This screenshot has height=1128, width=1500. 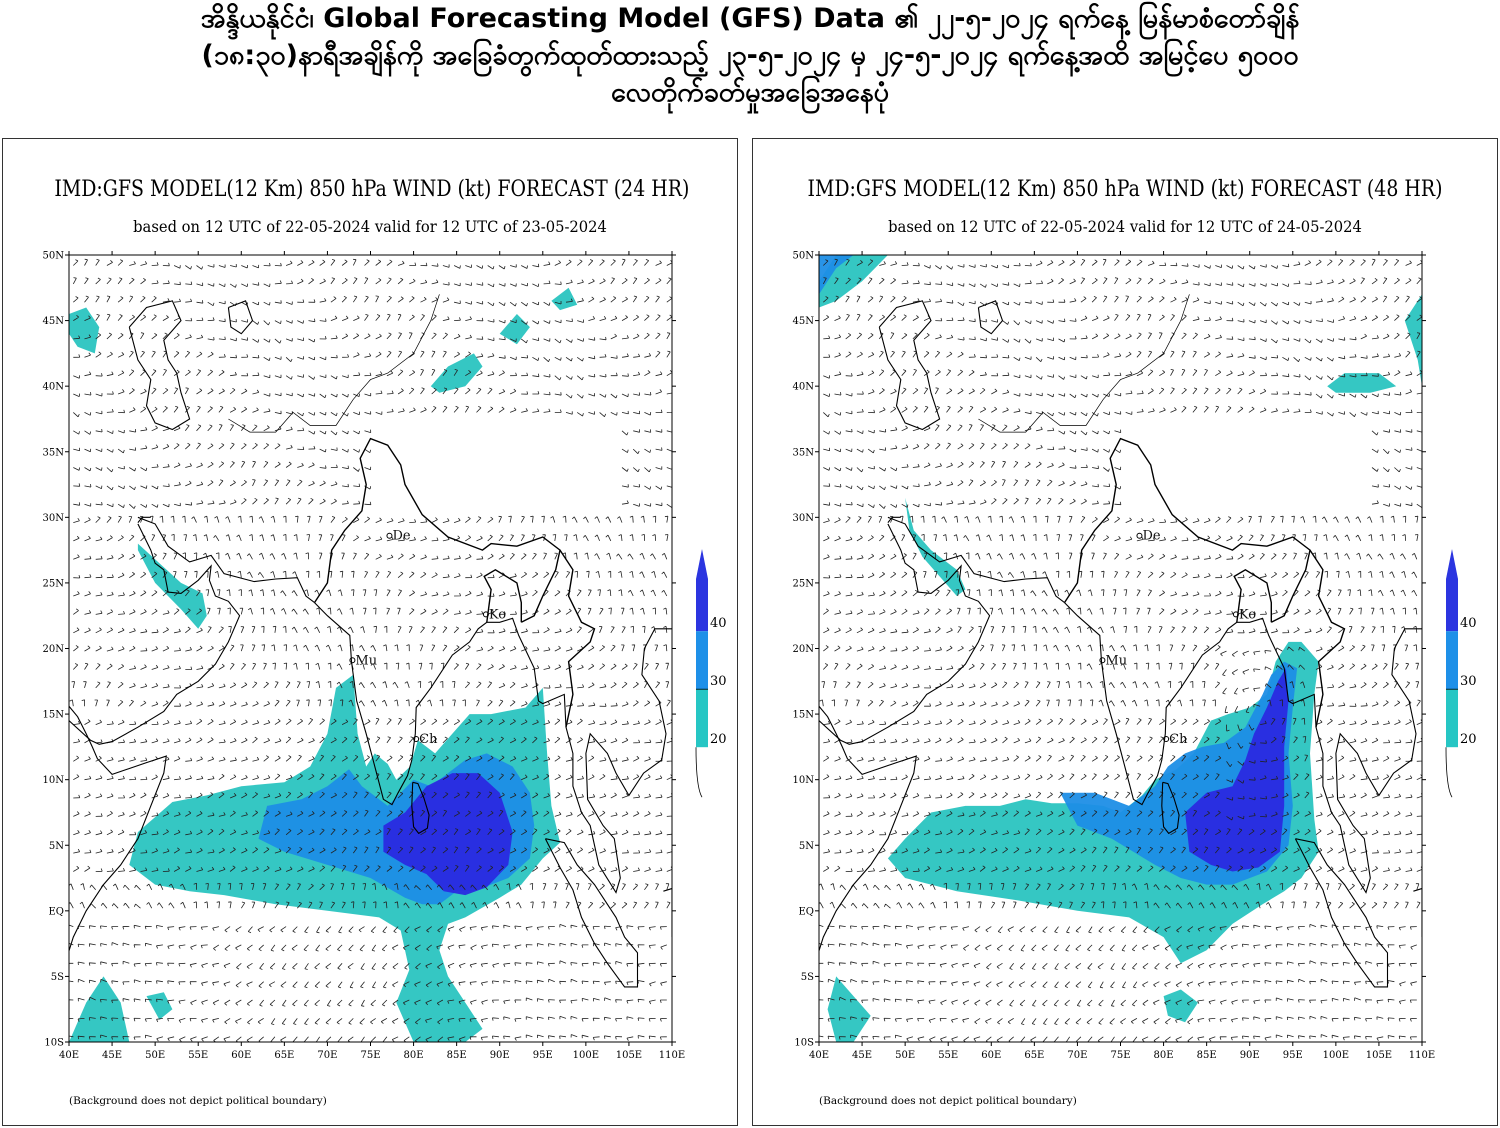 I want to click on legend-tail, so click(x=699, y=772).